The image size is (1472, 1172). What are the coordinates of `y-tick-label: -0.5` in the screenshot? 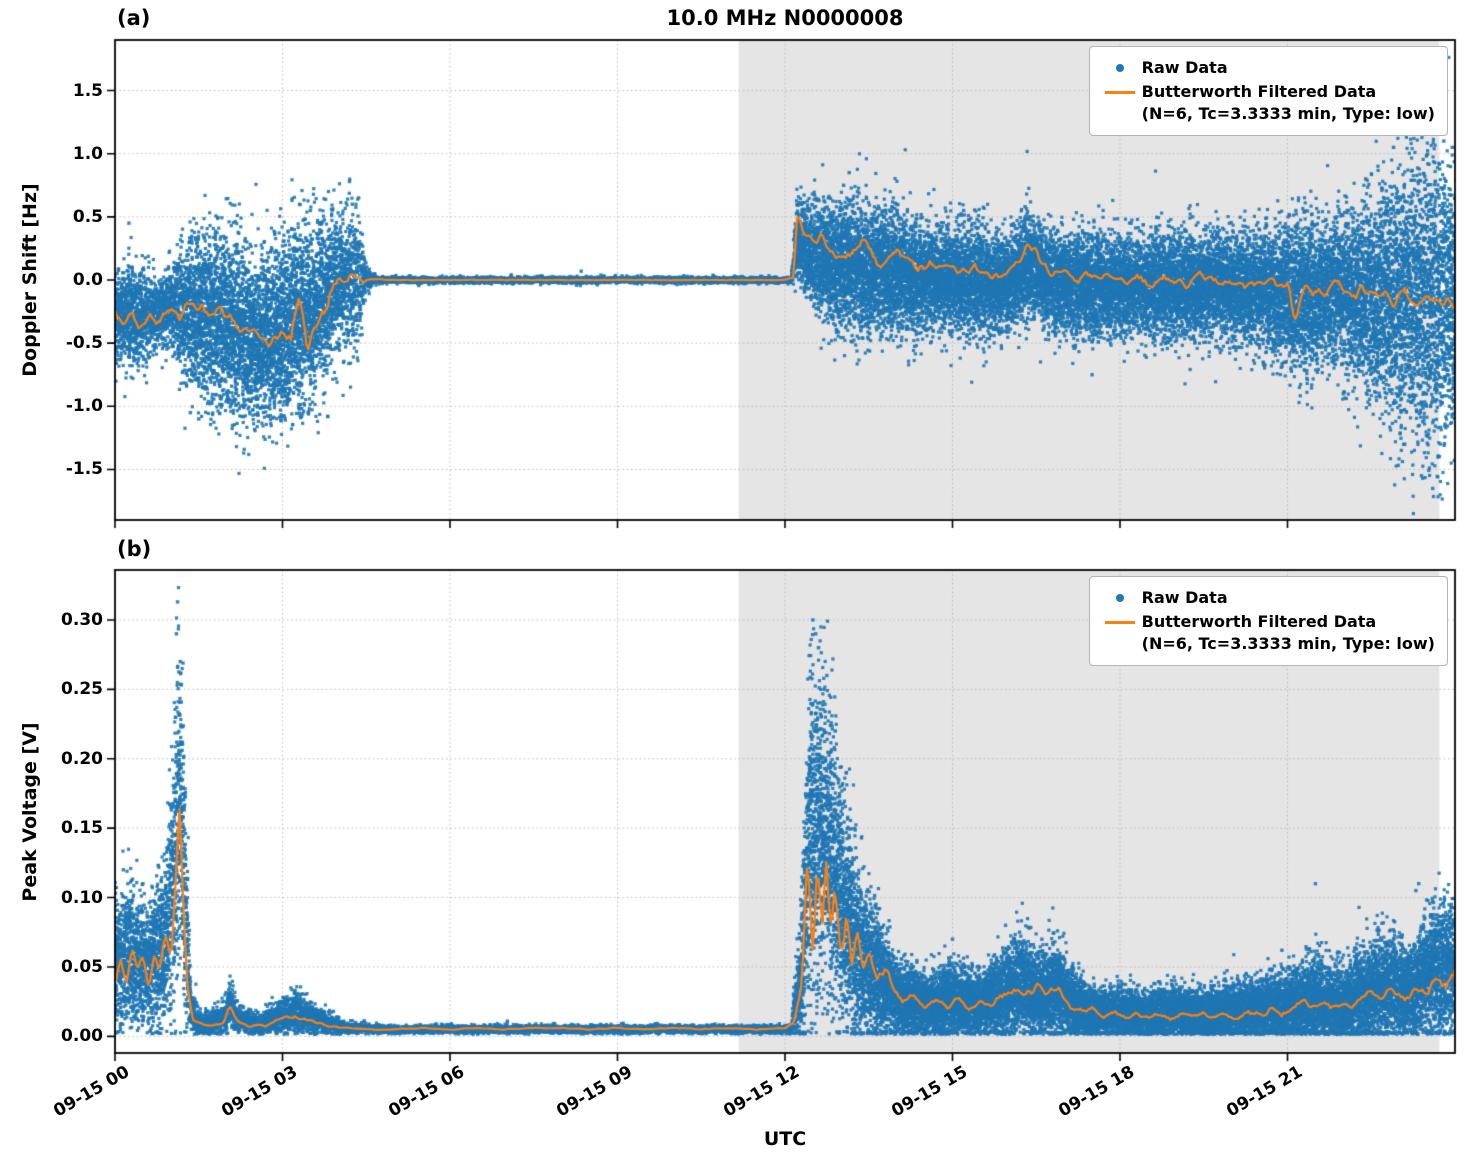 It's located at (84, 343).